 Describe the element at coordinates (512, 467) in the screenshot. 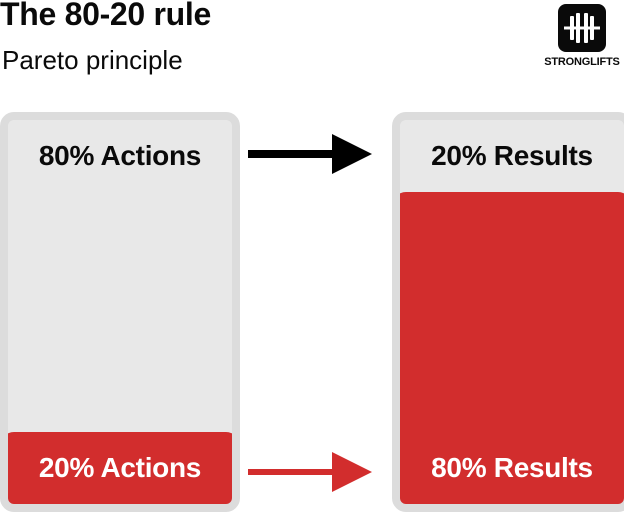

I see `results-bottom-label: 80% Results` at that location.